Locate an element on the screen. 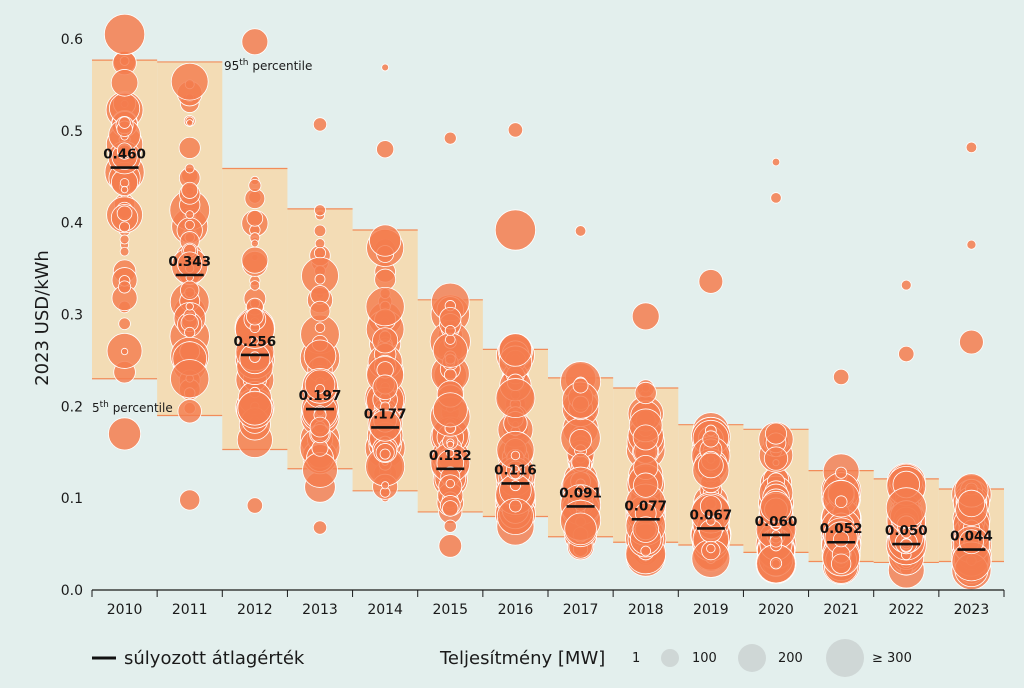 The width and height of the screenshot is (1024, 688). weighted-average-label: 0.177 is located at coordinates (385, 414).